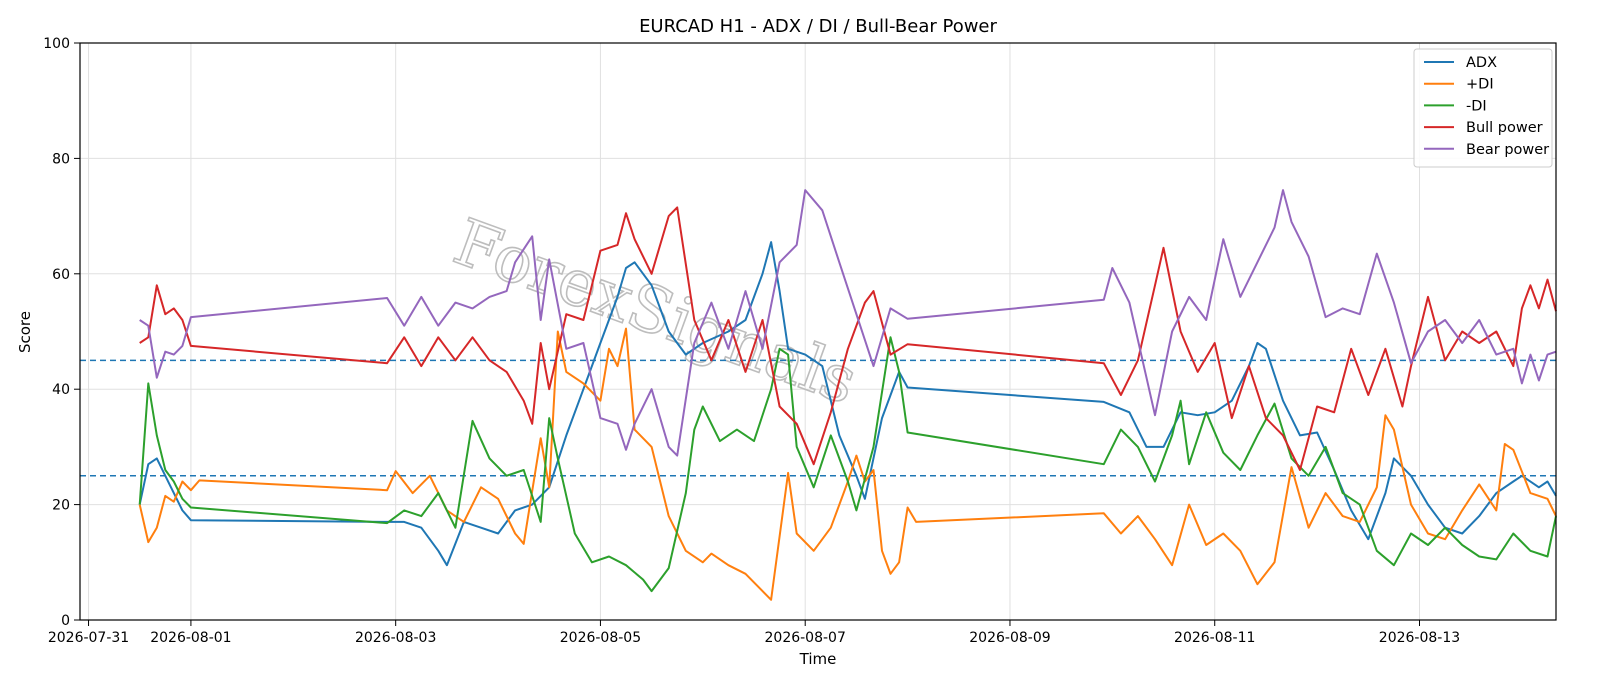 This screenshot has width=1600, height=686. Describe the element at coordinates (805, 638) in the screenshot. I see `x-tick-label: 2026-08-07` at that location.